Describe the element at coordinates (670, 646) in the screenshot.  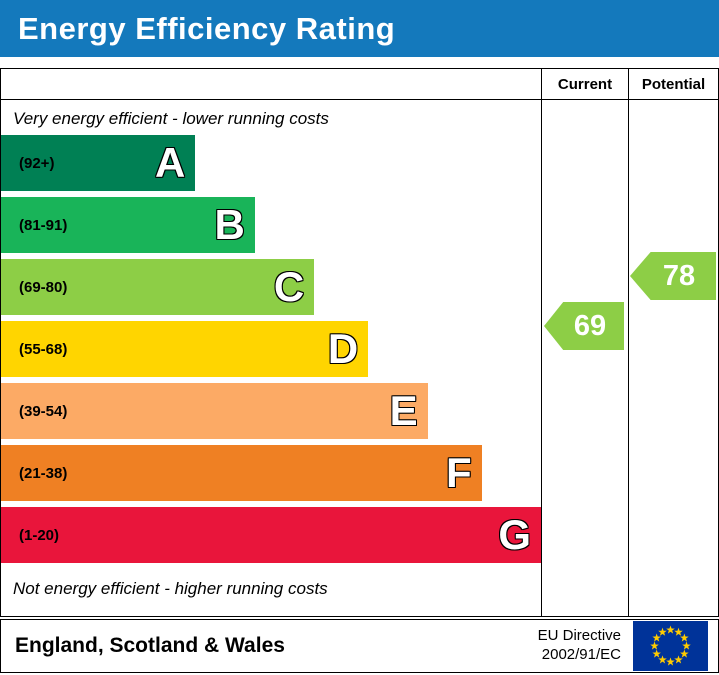
I see `eu-flag-icon` at that location.